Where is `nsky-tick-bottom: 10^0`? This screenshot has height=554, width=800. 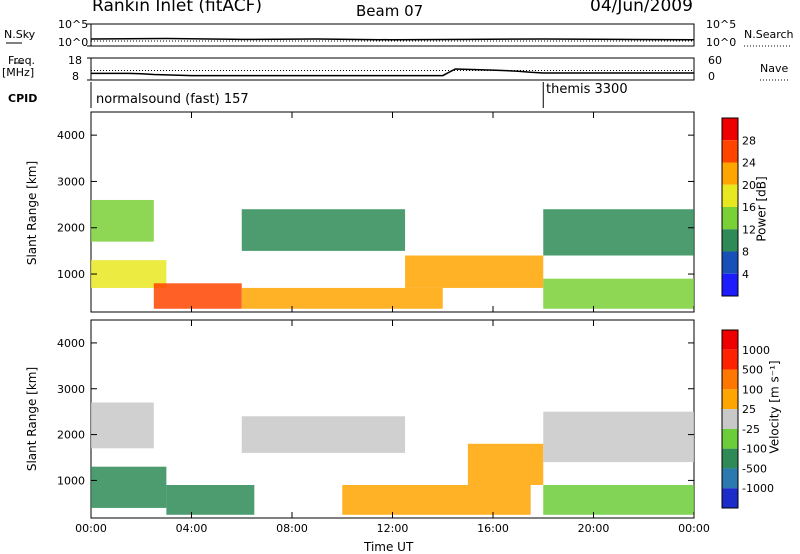
nsky-tick-bottom: 10^0 is located at coordinates (73, 42).